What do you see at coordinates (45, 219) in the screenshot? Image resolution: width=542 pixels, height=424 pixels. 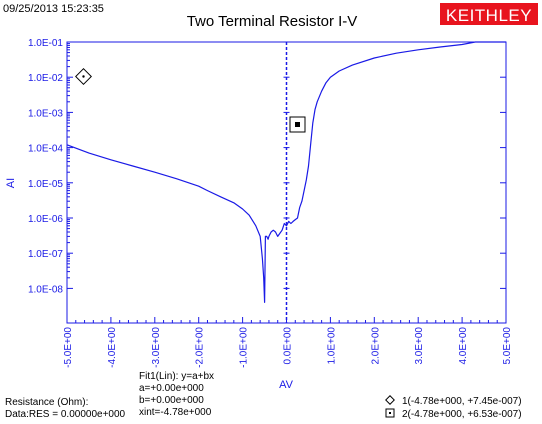 I see `y-tick-label-2: 1.0E-06` at bounding box center [45, 219].